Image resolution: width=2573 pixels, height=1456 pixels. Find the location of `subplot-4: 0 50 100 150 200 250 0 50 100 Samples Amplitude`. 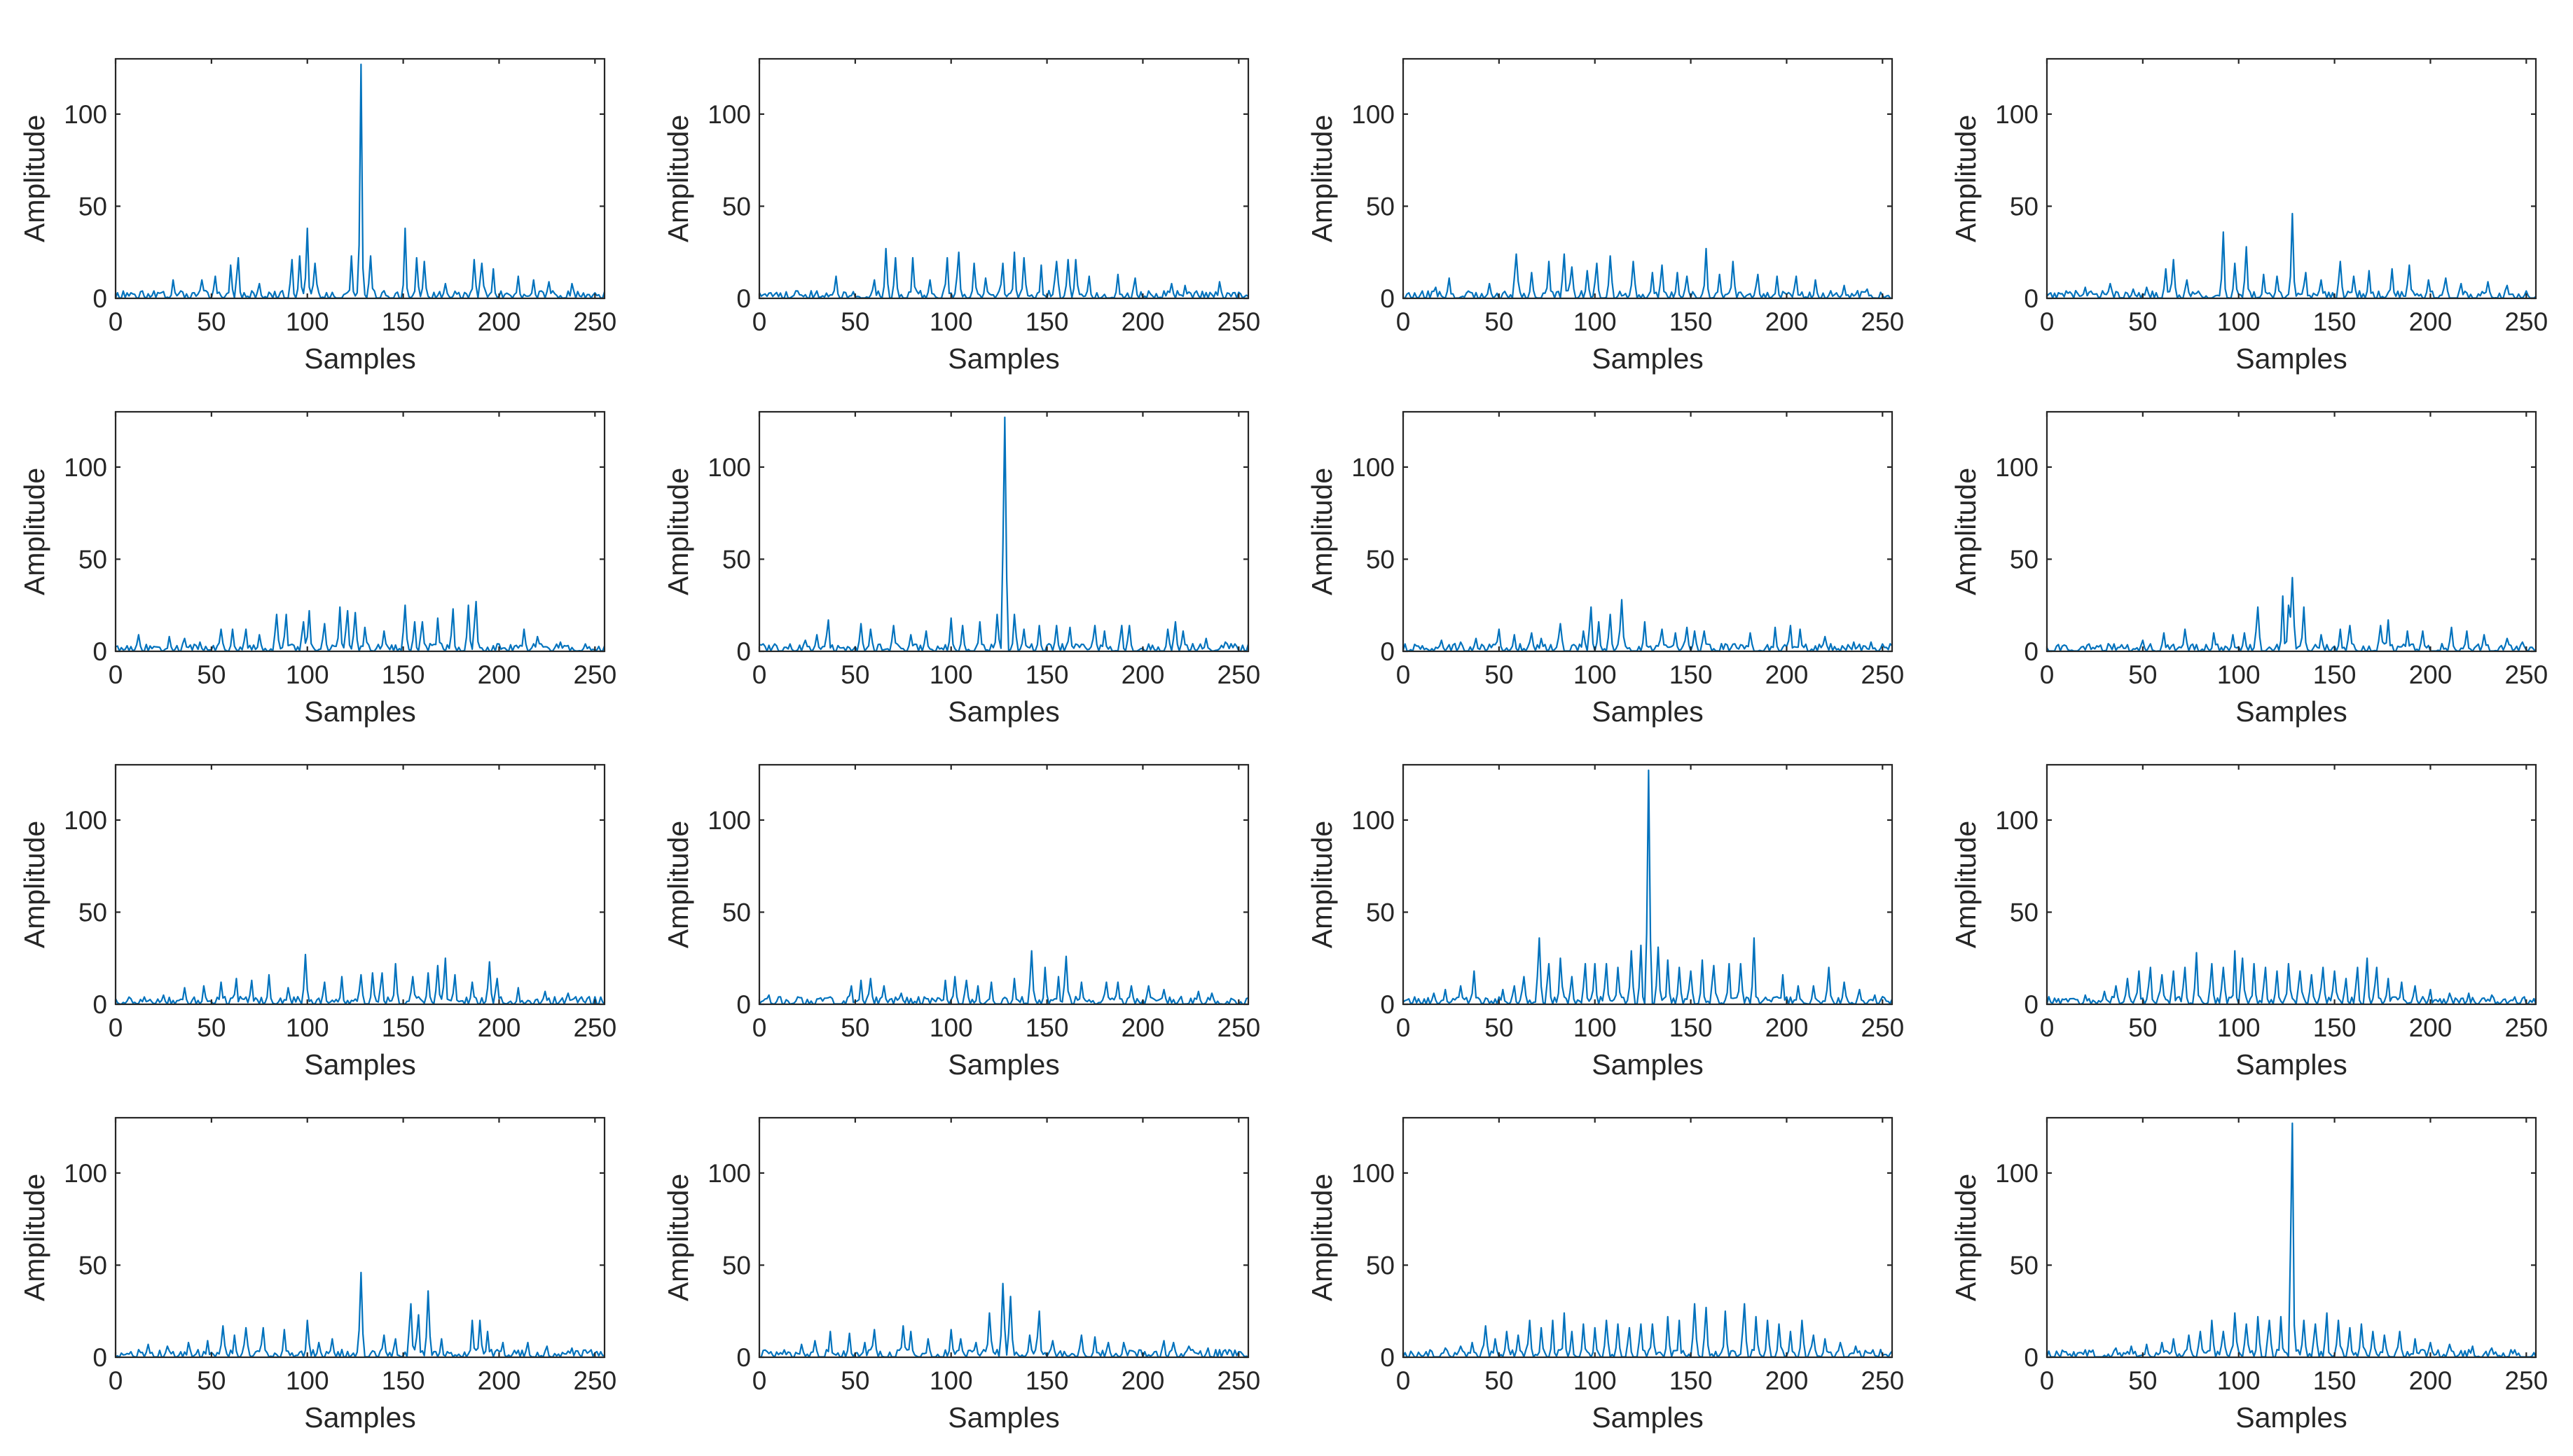

subplot-4: 0 50 100 150 200 250 0 50 100 Samples Amplitude is located at coordinates (2249, 216).